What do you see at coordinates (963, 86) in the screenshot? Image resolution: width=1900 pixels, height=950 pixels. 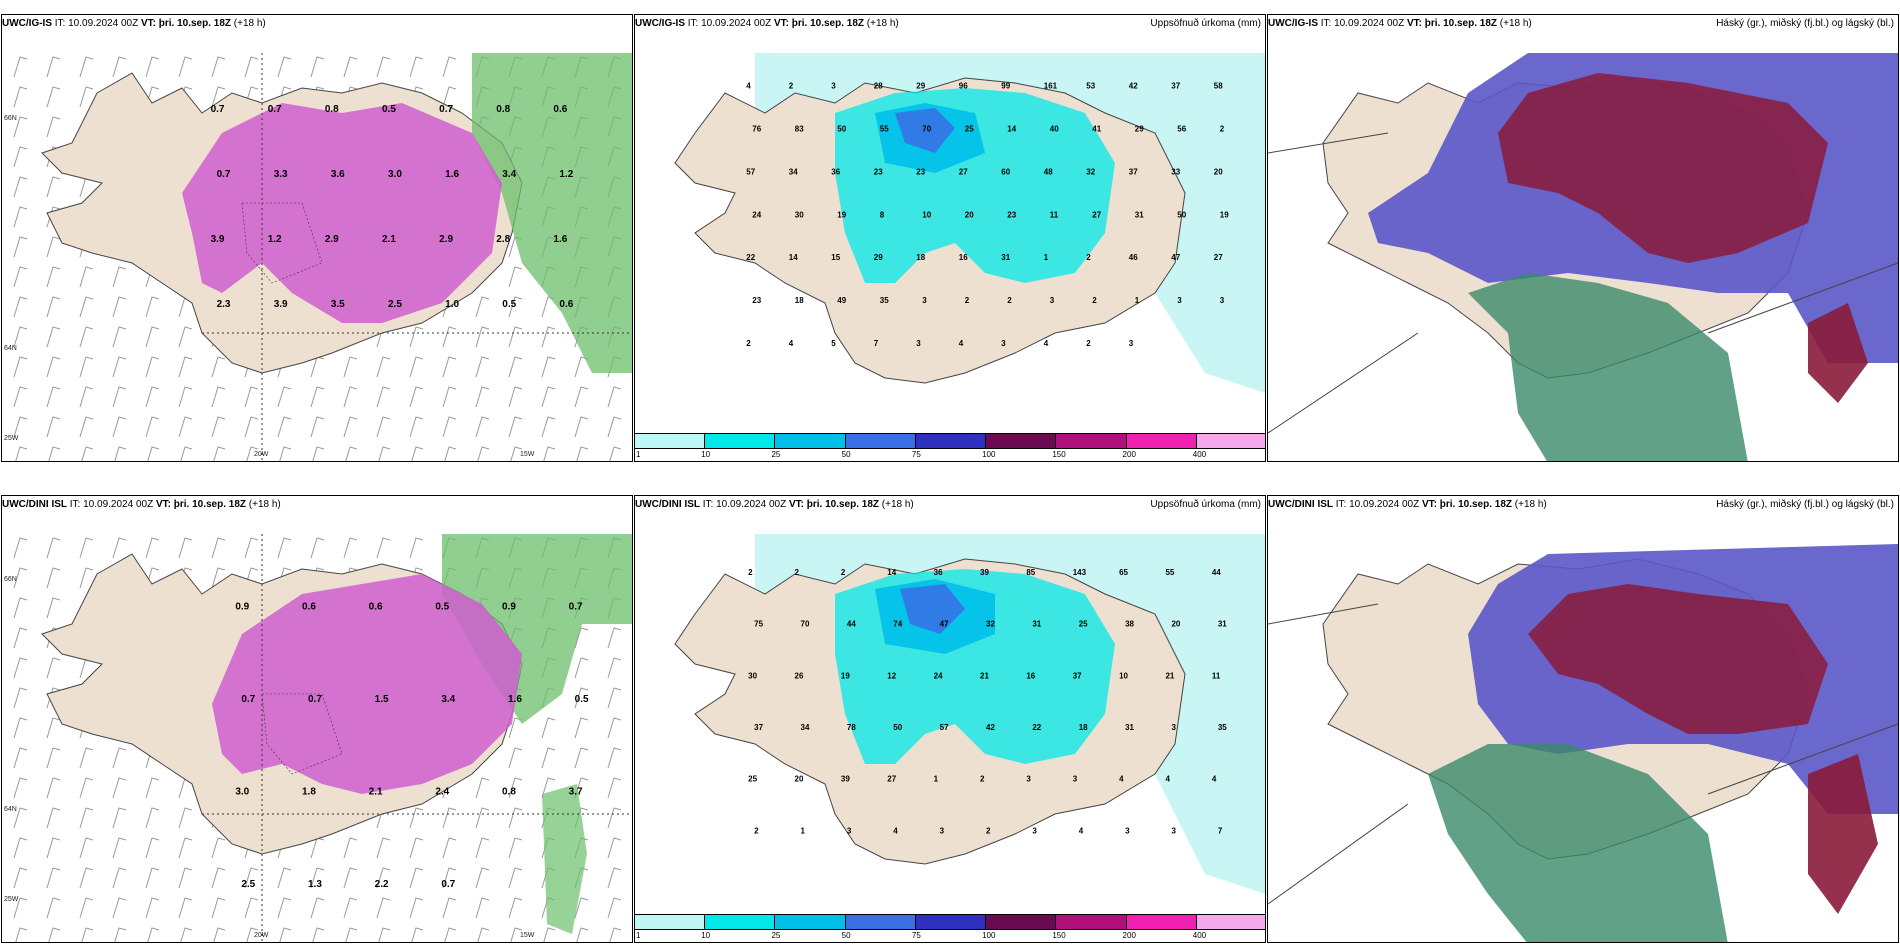 I see `value-label: 96` at bounding box center [963, 86].